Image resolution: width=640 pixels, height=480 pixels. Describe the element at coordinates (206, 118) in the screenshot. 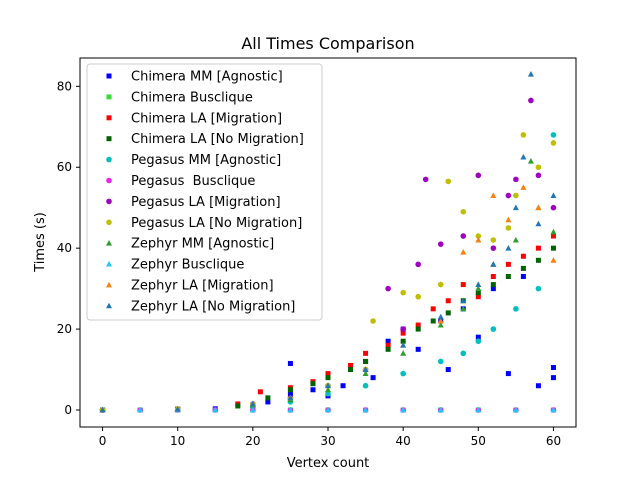

I see `legend-label: Chimera LA [Migration]` at that location.